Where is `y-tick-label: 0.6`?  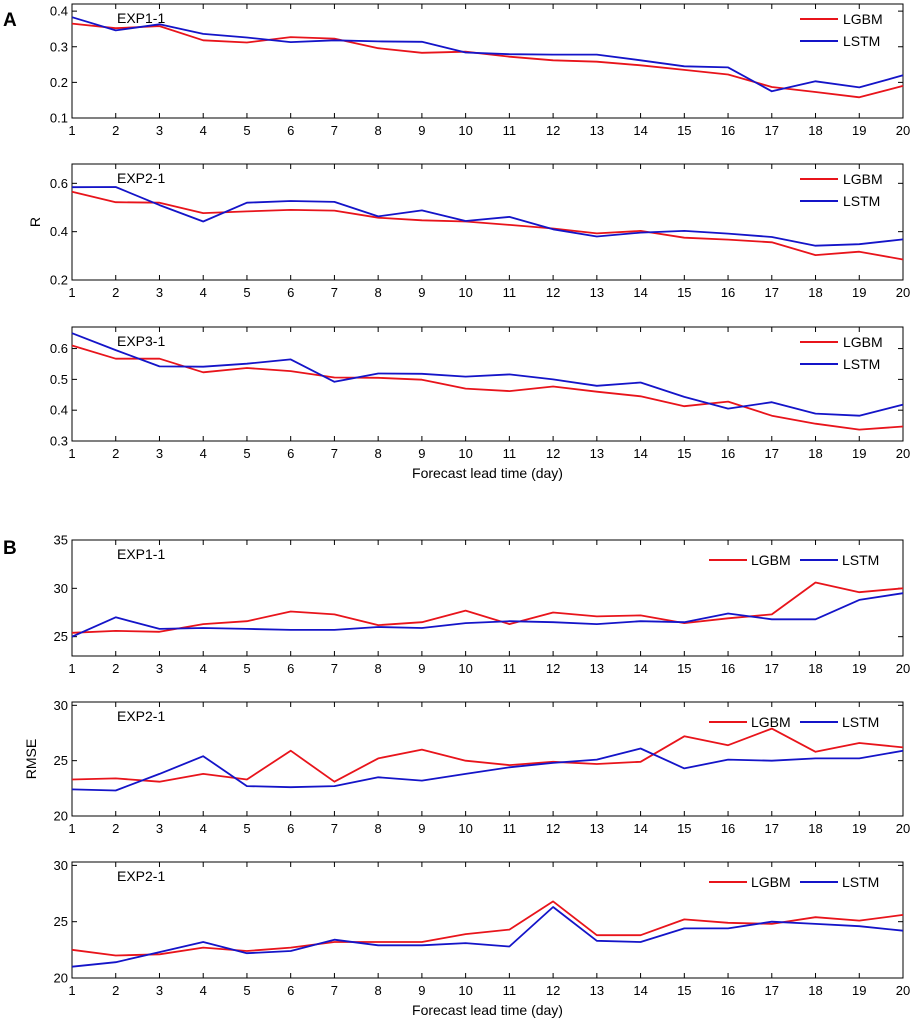
y-tick-label: 0.6 is located at coordinates (59, 183).